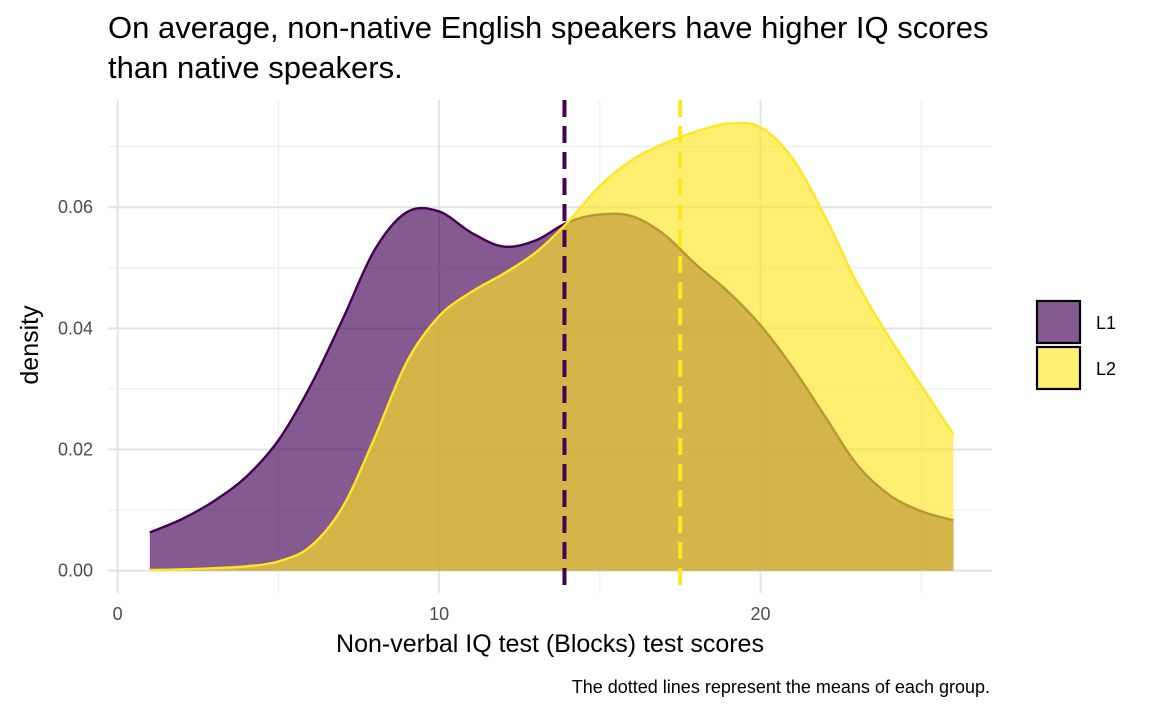  Describe the element at coordinates (75, 328) in the screenshot. I see `y-tick-label: 0.04` at that location.